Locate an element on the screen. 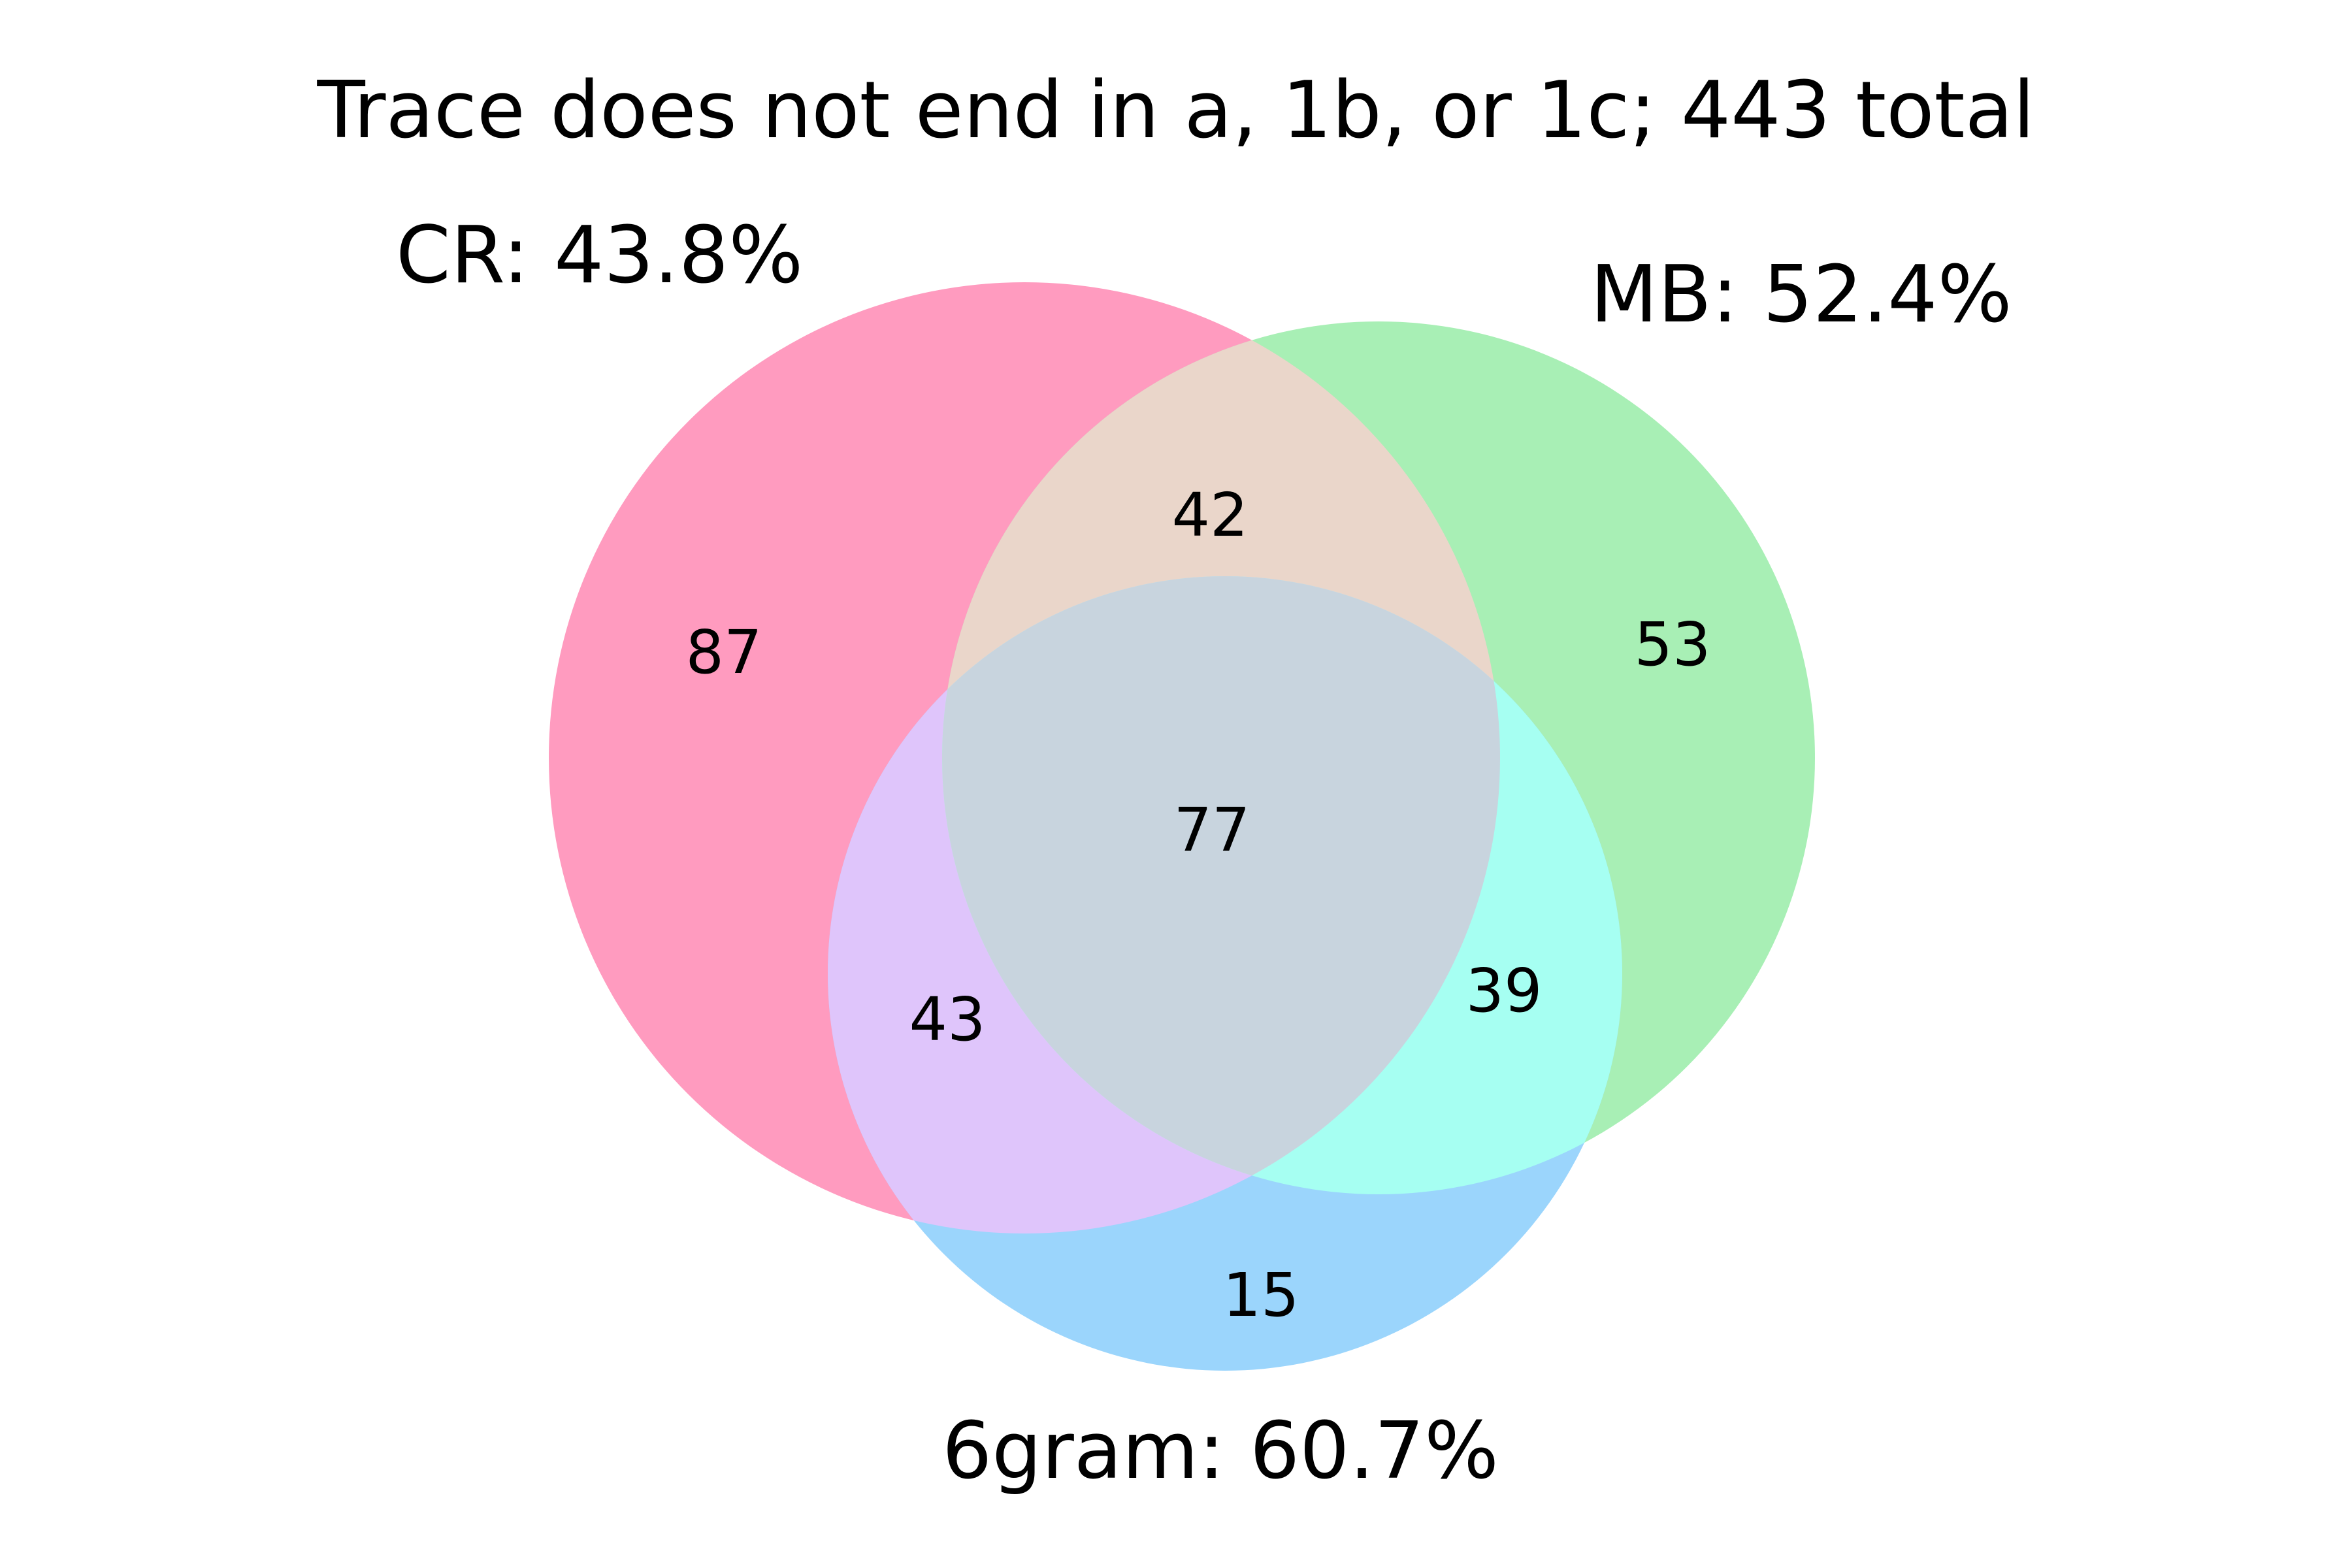 This screenshot has height=1568, width=2352. mb-set-label: MB: 52.4% is located at coordinates (1801, 295).